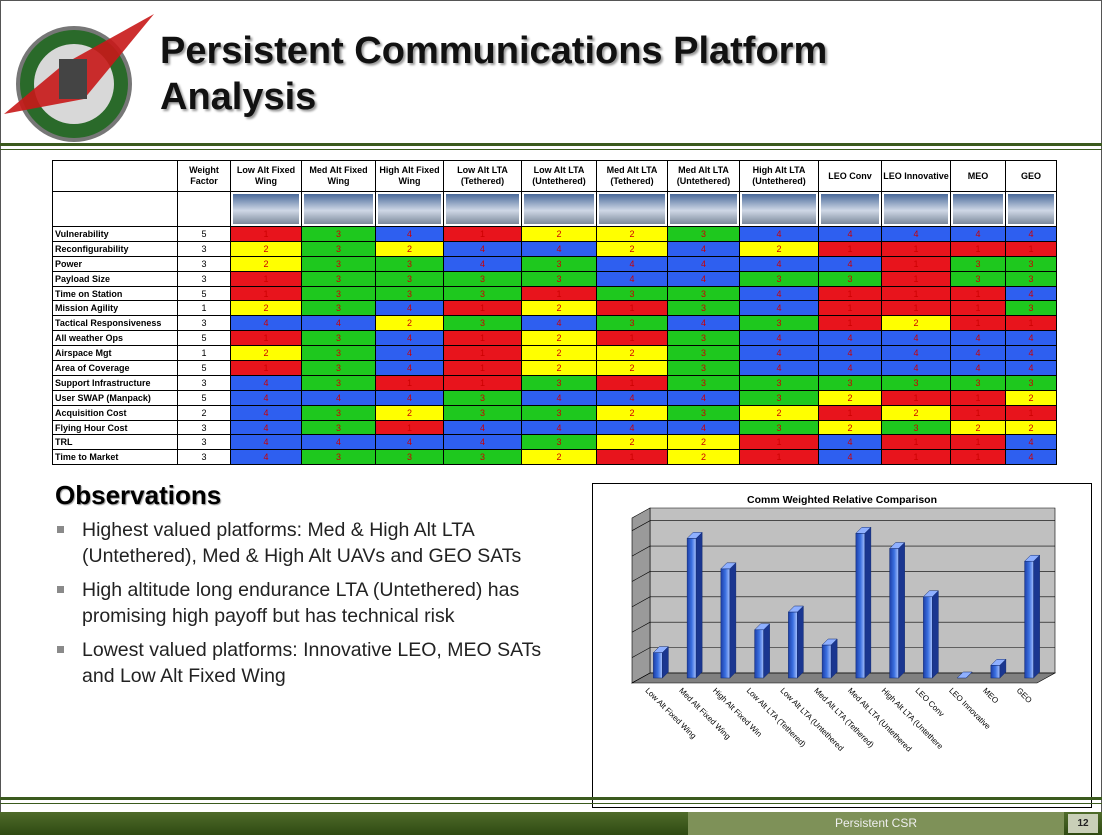 This screenshot has height=835, width=1102. I want to click on criterion-label: Time on Station, so click(115, 293).